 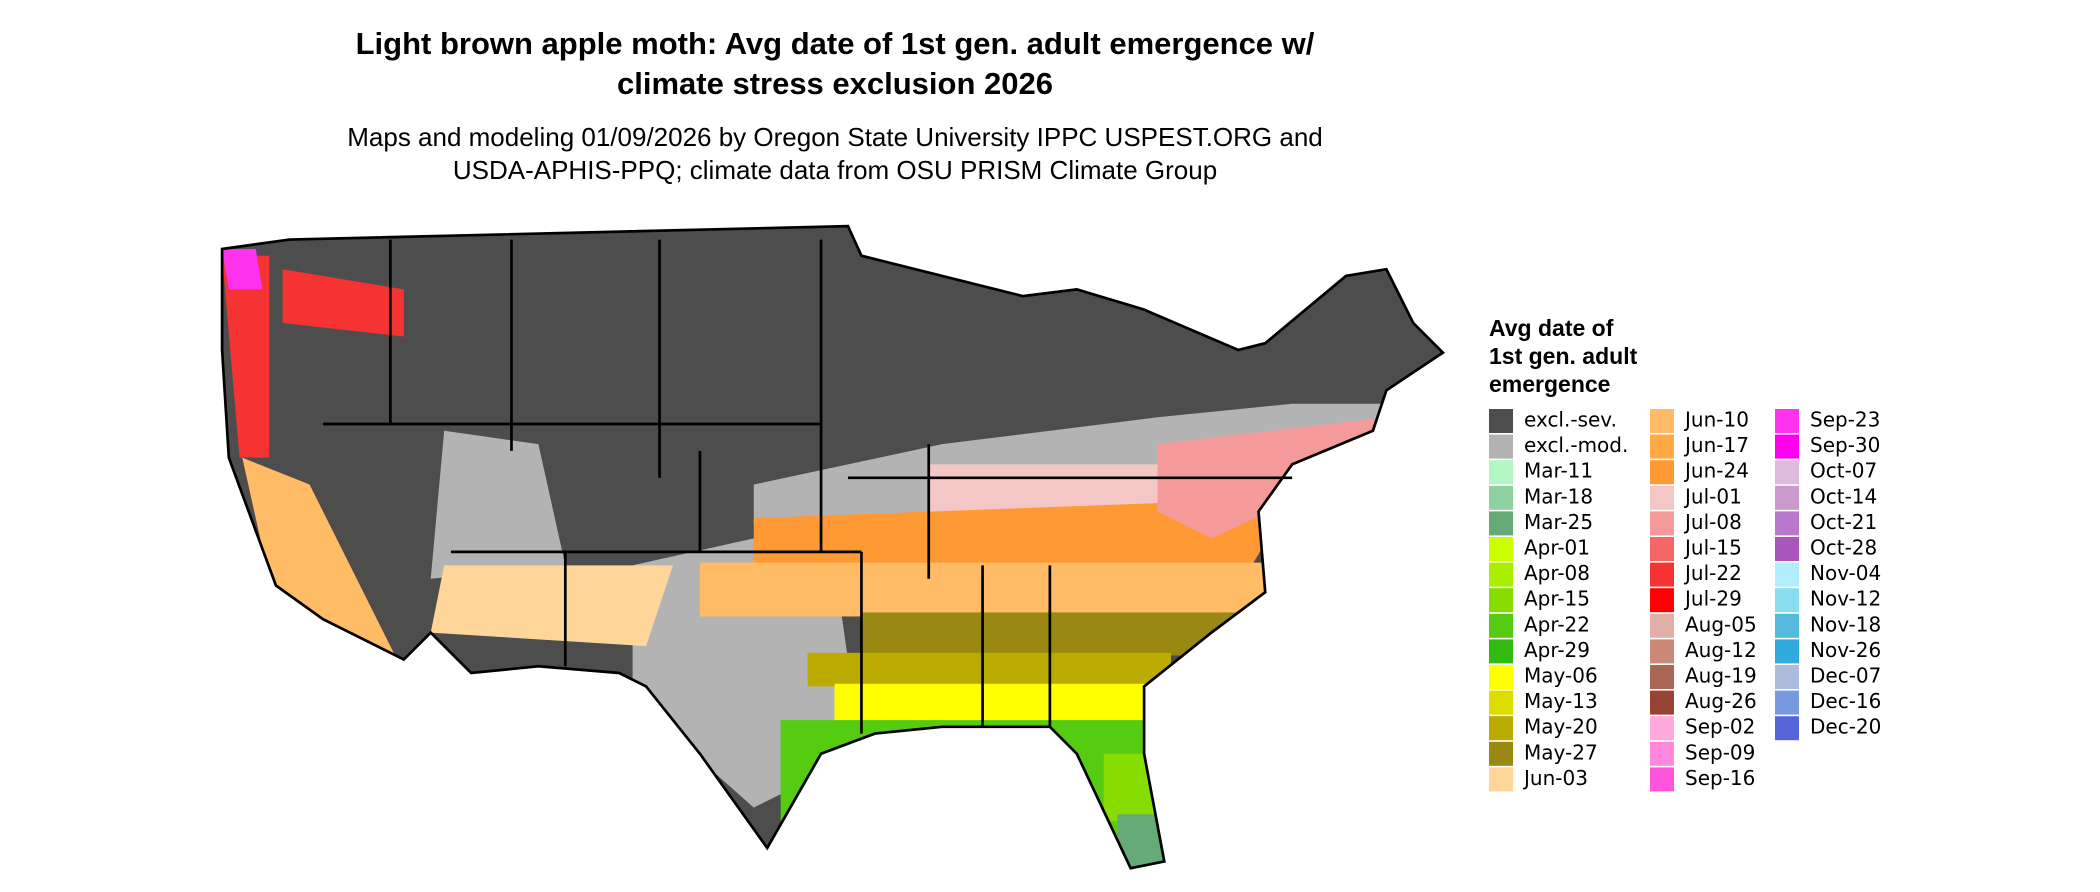 What do you see at coordinates (1561, 701) in the screenshot?
I see `legend-label: May-13` at bounding box center [1561, 701].